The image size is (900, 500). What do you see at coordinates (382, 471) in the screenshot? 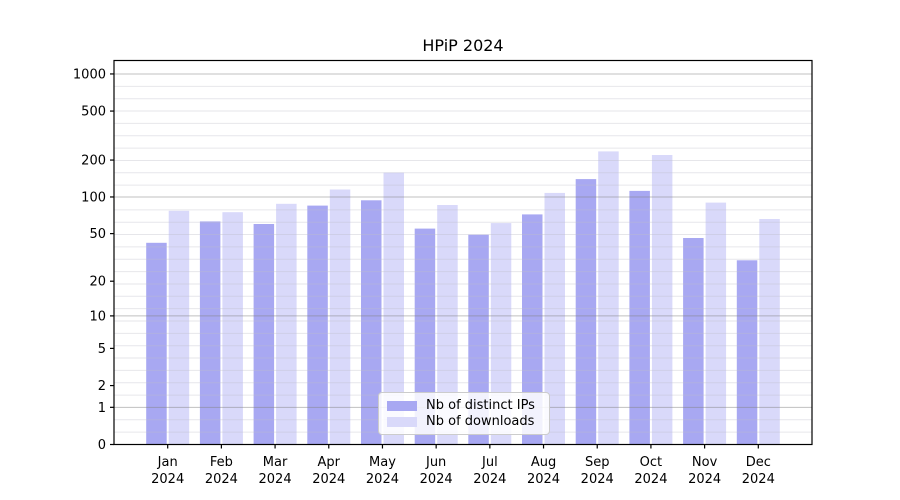
I see `x-tick-label: May 2024` at bounding box center [382, 471].